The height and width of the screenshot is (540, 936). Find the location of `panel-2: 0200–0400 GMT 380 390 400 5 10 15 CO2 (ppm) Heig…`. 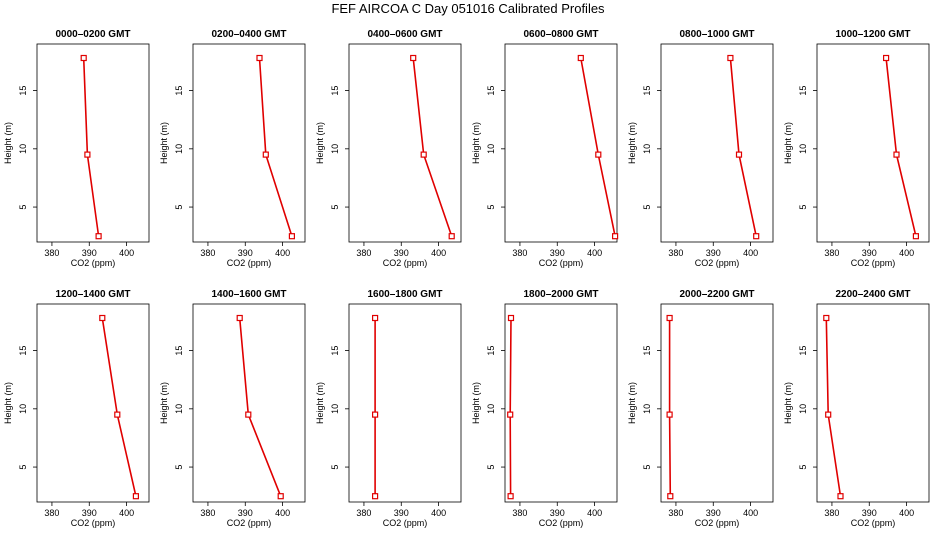

panel-2: 0200–0400 GMT 380 390 400 5 10 15 CO2 (ppm) Heig… is located at coordinates (232, 148).